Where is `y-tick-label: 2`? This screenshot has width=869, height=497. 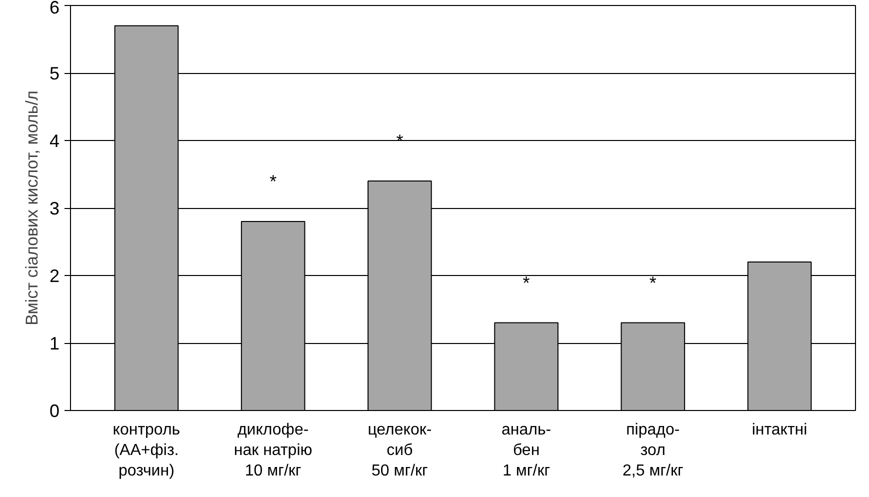 y-tick-label: 2 is located at coordinates (54, 276).